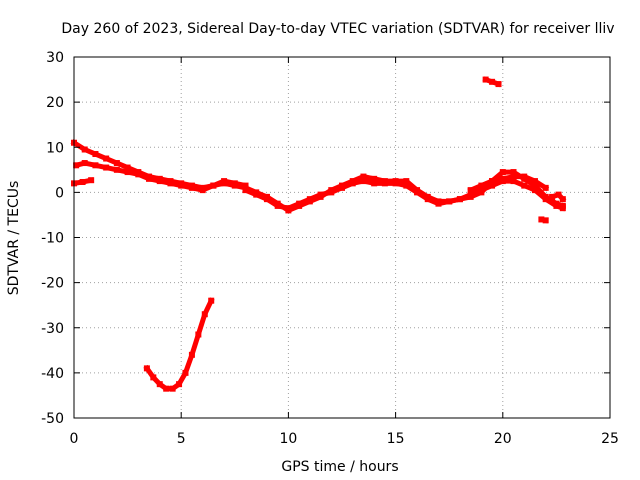 This screenshot has width=640, height=480. I want to click on x-tick-label: 5, so click(181, 439).